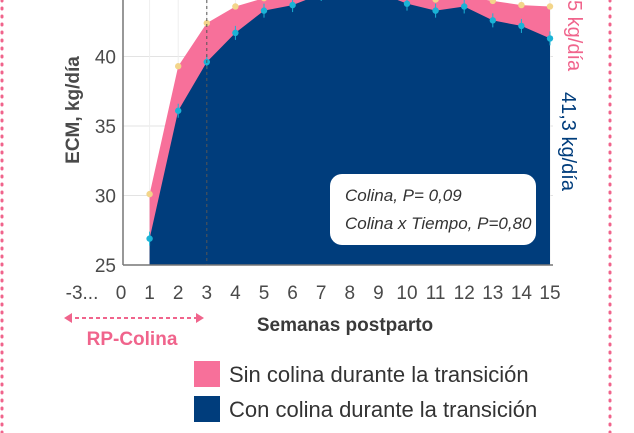 Image resolution: width=634 pixels, height=433 pixels. I want to click on series-1-end-label: 5 kg/día, so click(574, 36).